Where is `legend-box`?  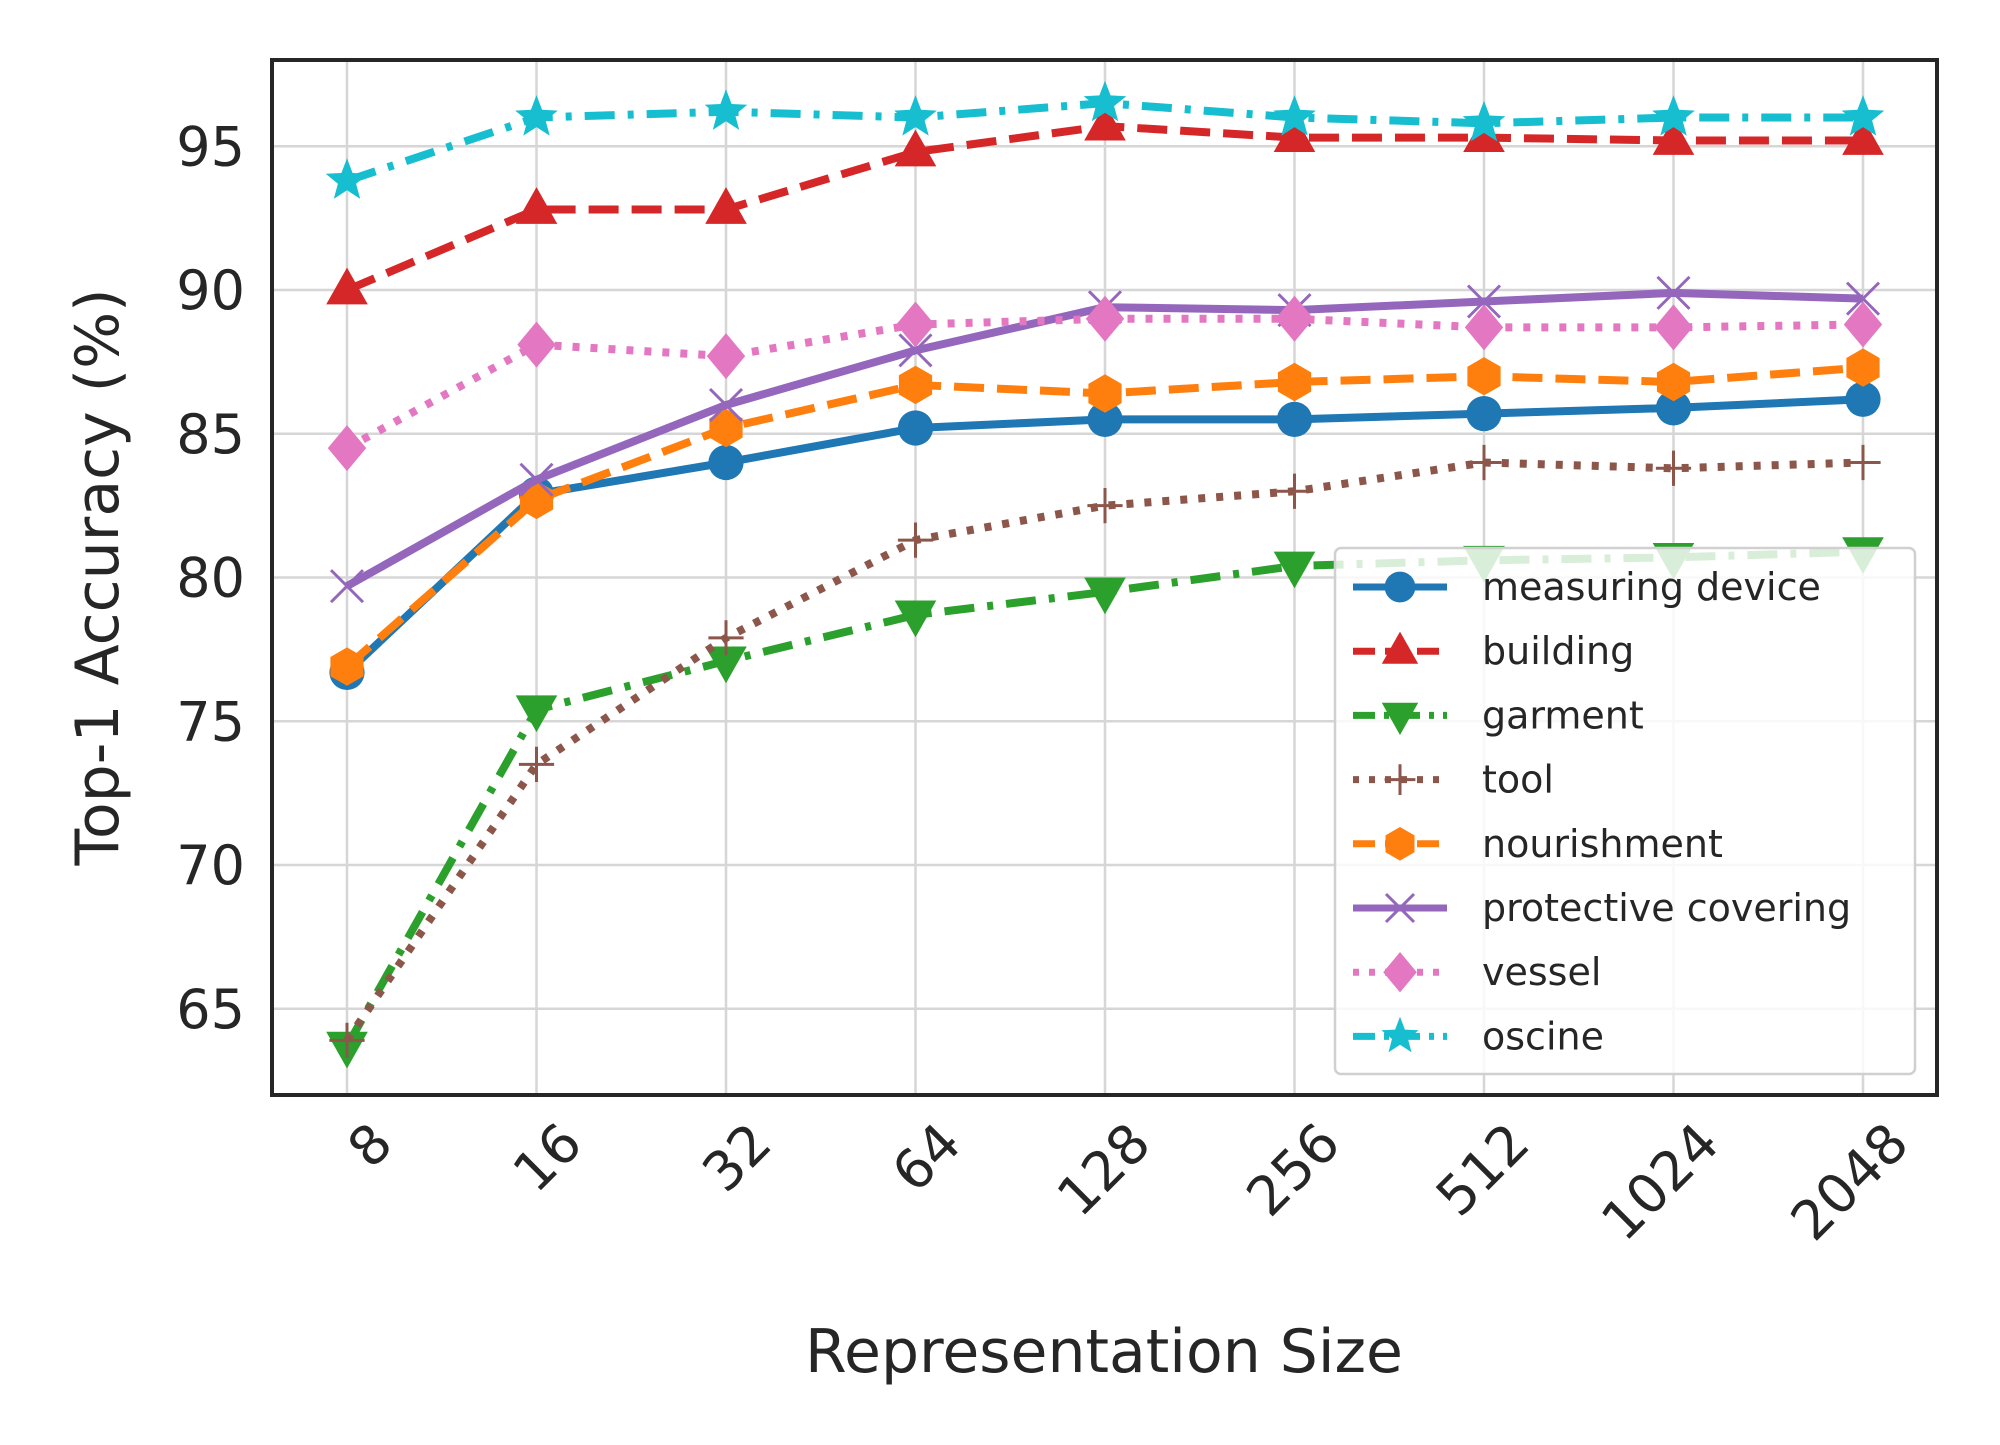
legend-box is located at coordinates (1625, 811).